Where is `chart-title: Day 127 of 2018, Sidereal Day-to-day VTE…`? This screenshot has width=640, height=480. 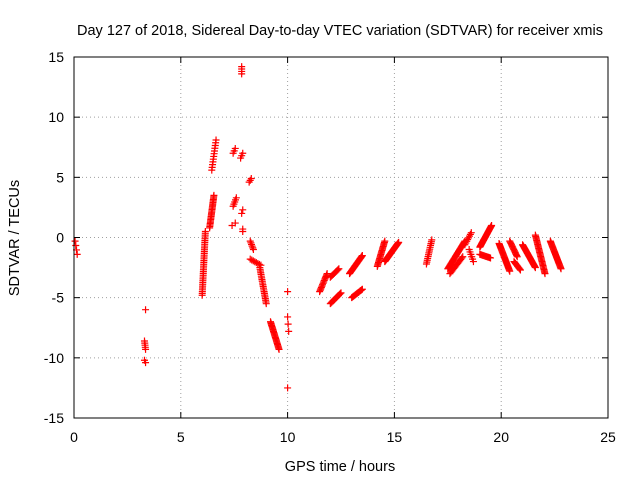 chart-title: Day 127 of 2018, Sidereal Day-to-day VTE… is located at coordinates (340, 31).